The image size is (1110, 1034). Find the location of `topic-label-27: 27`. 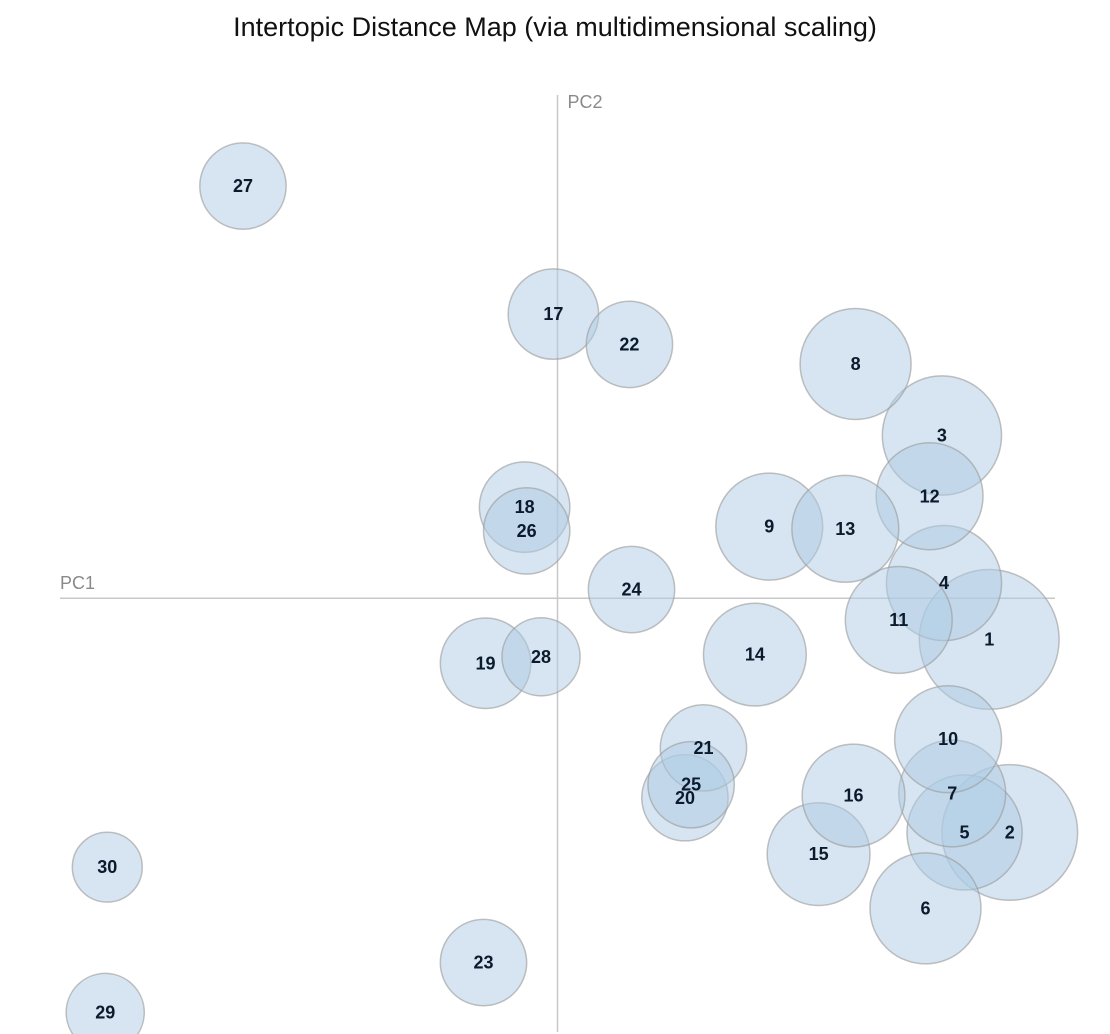

topic-label-27: 27 is located at coordinates (243, 186).